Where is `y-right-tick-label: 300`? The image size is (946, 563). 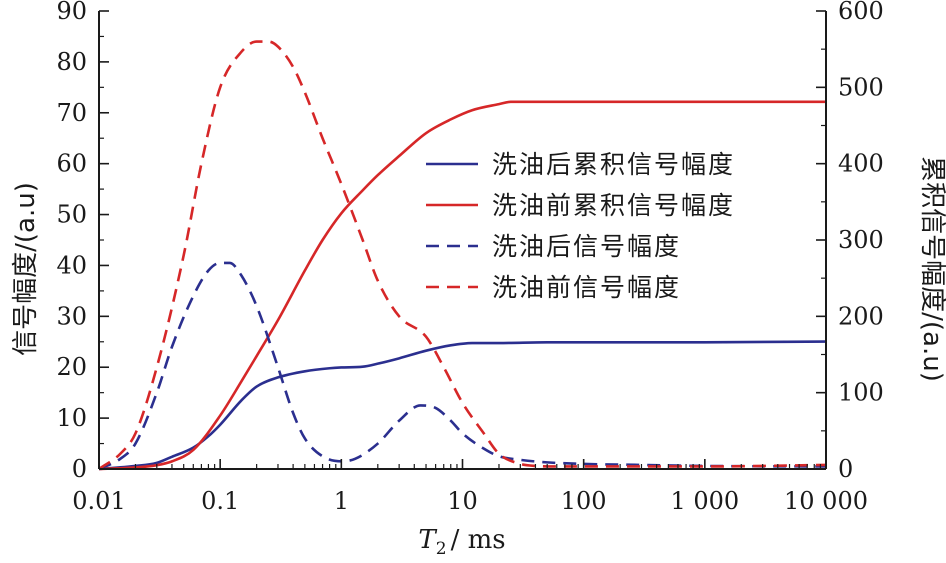 y-right-tick-label: 300 is located at coordinates (861, 240).